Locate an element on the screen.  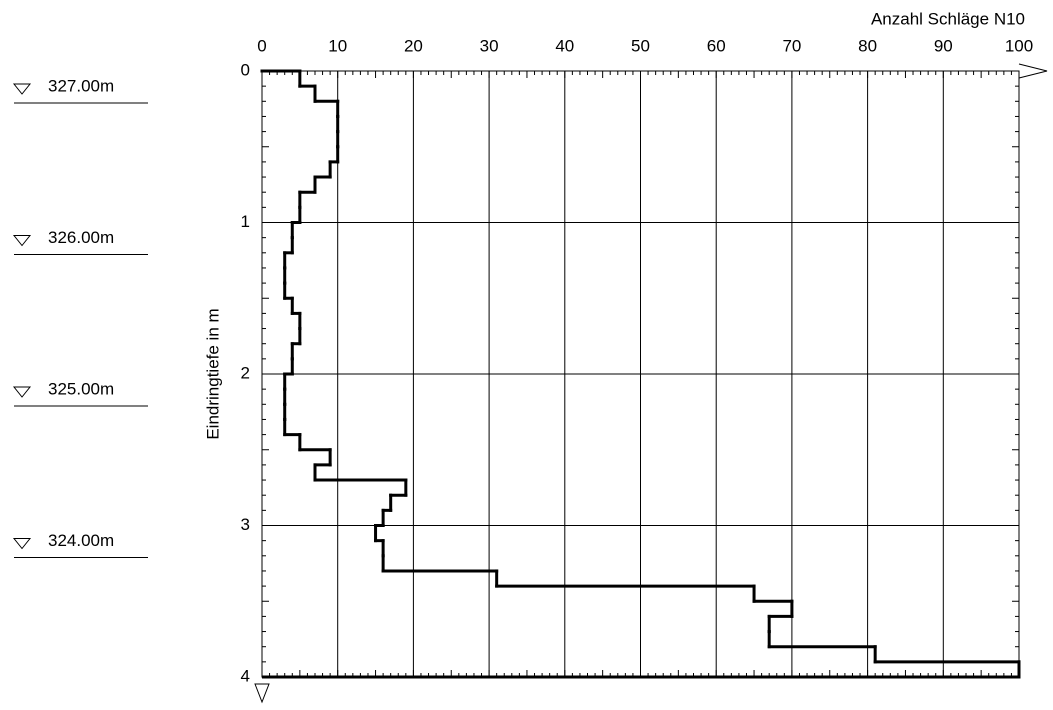
elevation-label: 325.00m is located at coordinates (81, 388).